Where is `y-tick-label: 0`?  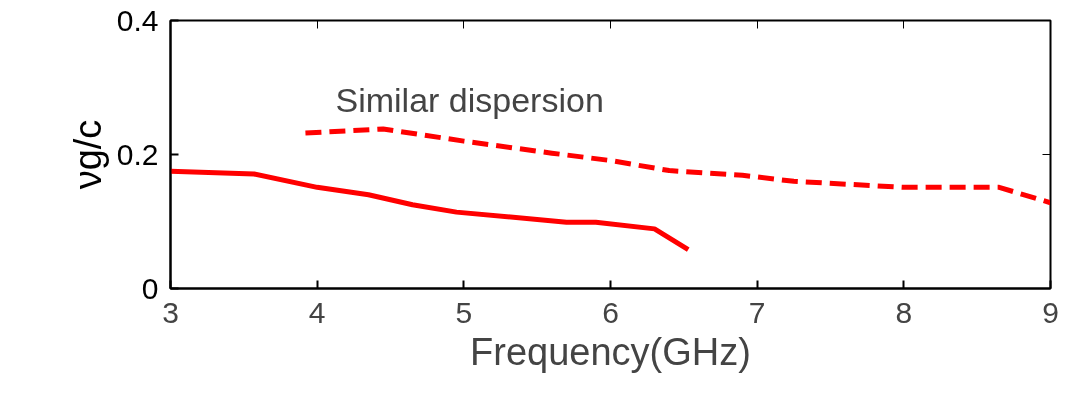 y-tick-label: 0 is located at coordinates (150, 288).